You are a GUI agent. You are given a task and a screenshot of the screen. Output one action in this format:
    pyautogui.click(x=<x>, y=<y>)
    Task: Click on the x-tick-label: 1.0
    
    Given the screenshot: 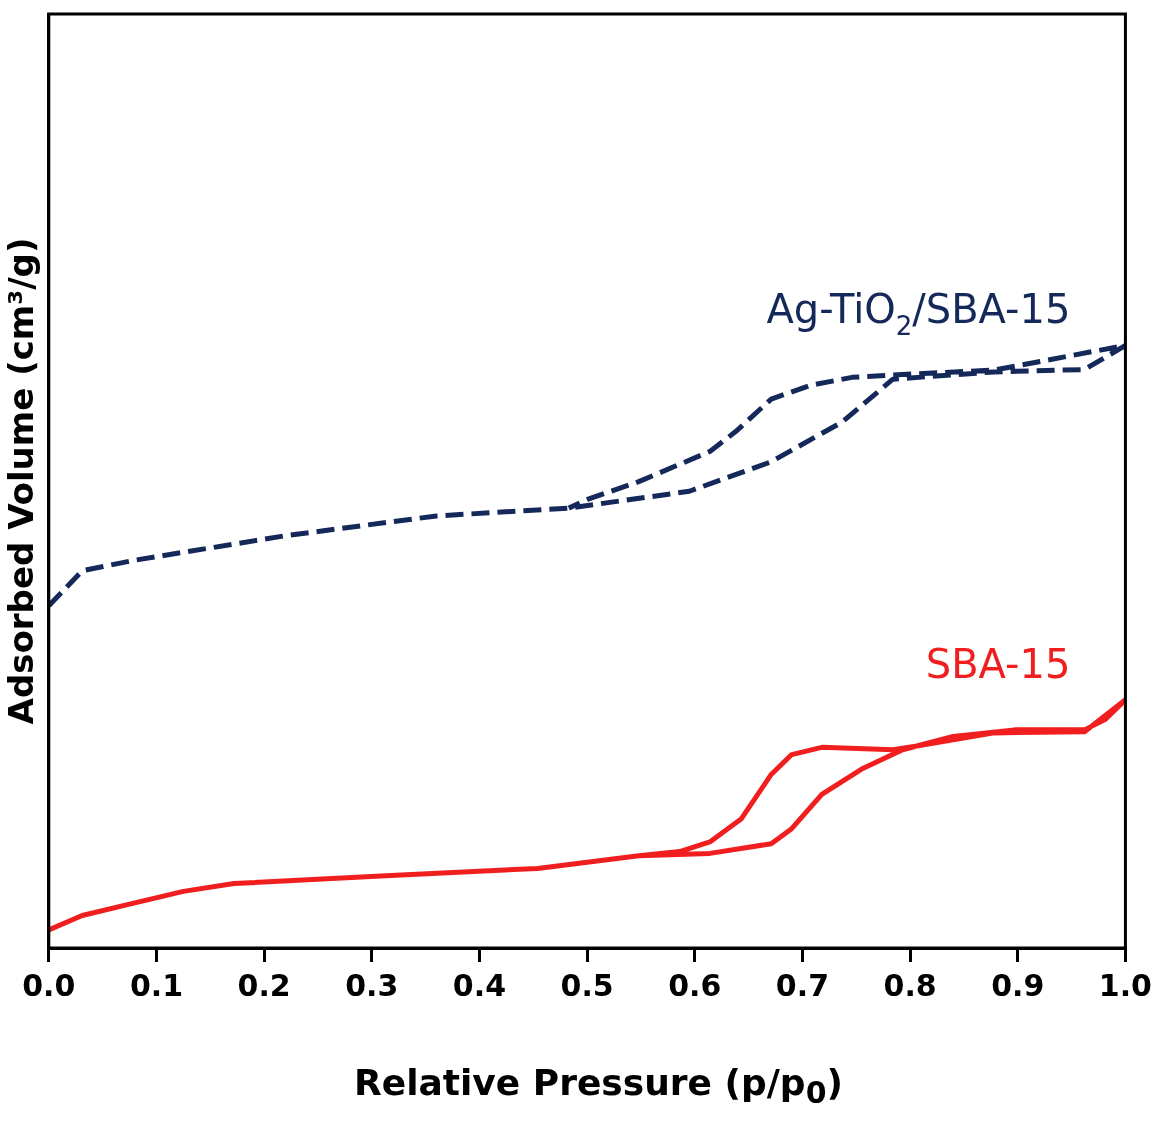 What is the action you would take?
    pyautogui.click(x=1125, y=985)
    